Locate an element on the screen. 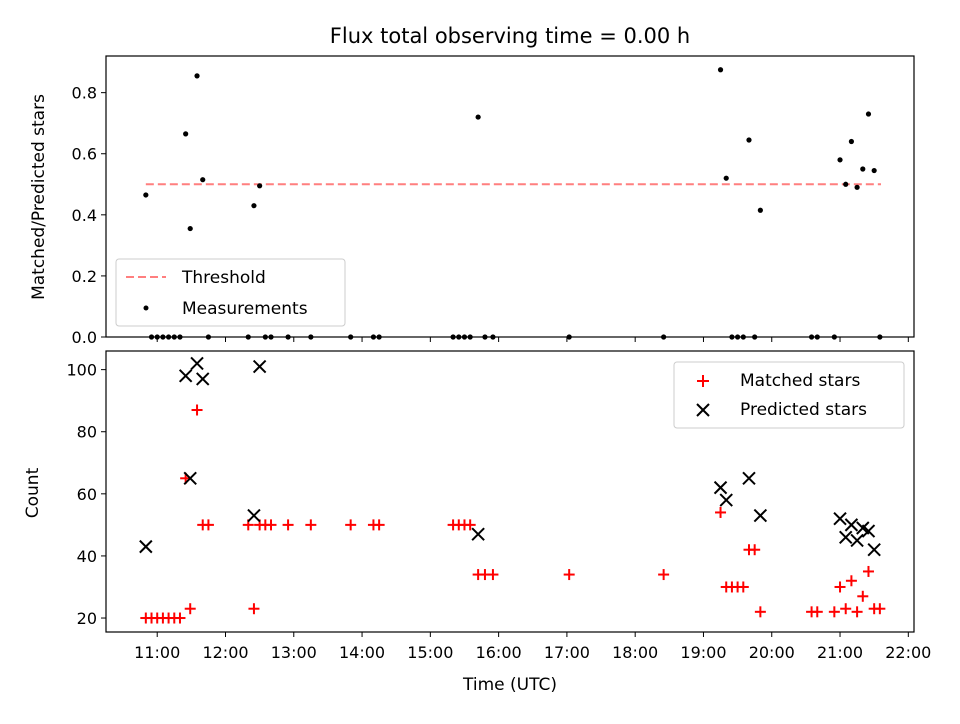 The height and width of the screenshot is (724, 960). y-tick-label: 80 is located at coordinates (87, 432).